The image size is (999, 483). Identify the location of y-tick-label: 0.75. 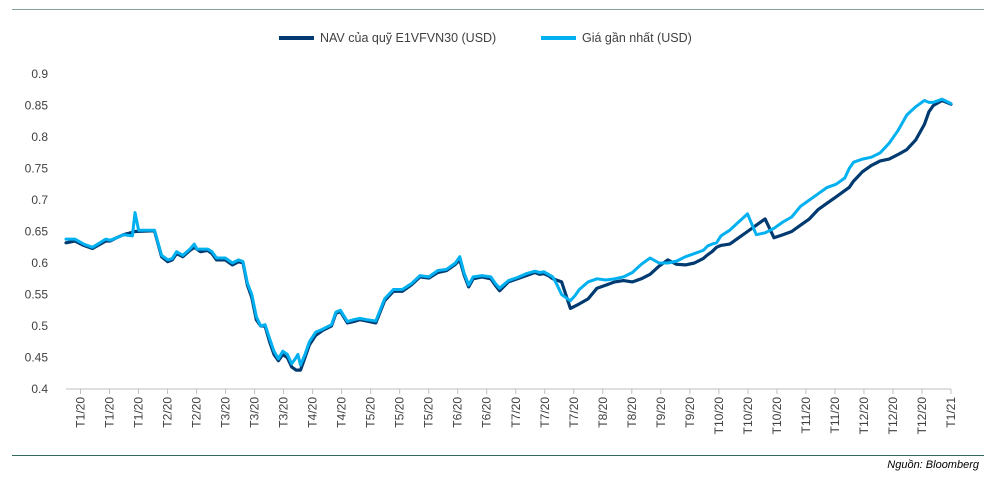
(37, 169).